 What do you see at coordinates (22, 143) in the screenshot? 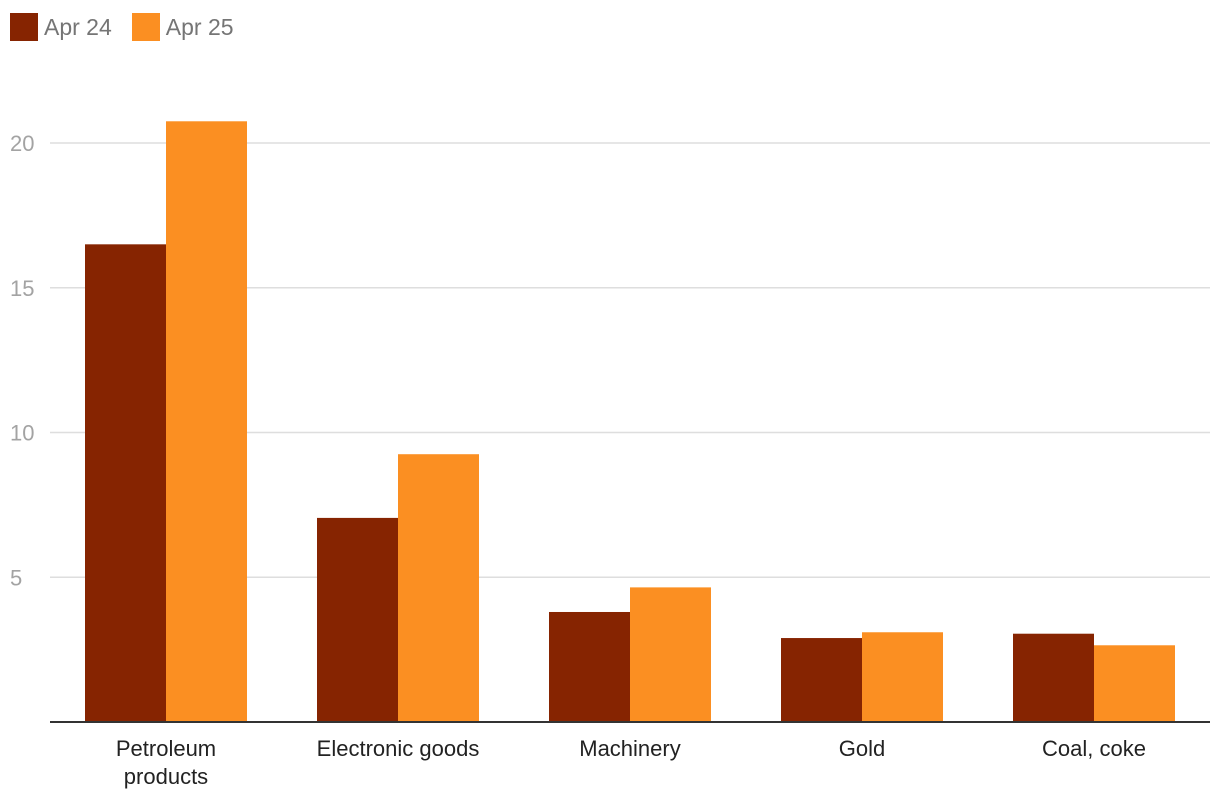
I see `y-tick-label: 20` at bounding box center [22, 143].